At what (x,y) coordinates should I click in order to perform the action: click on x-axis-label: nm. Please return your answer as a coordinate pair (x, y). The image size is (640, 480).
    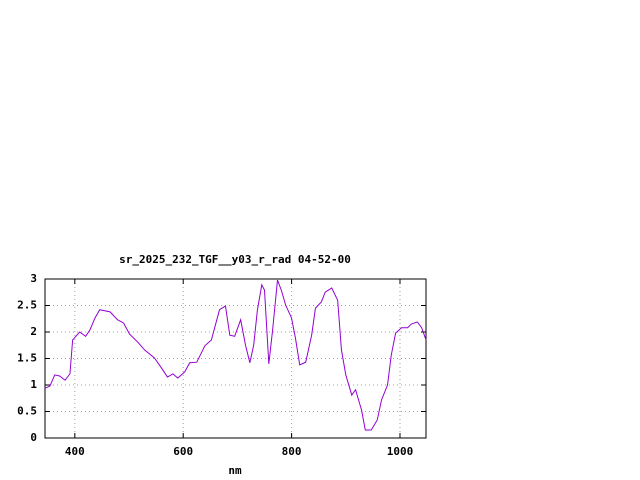
    Looking at the image, I should click on (235, 470).